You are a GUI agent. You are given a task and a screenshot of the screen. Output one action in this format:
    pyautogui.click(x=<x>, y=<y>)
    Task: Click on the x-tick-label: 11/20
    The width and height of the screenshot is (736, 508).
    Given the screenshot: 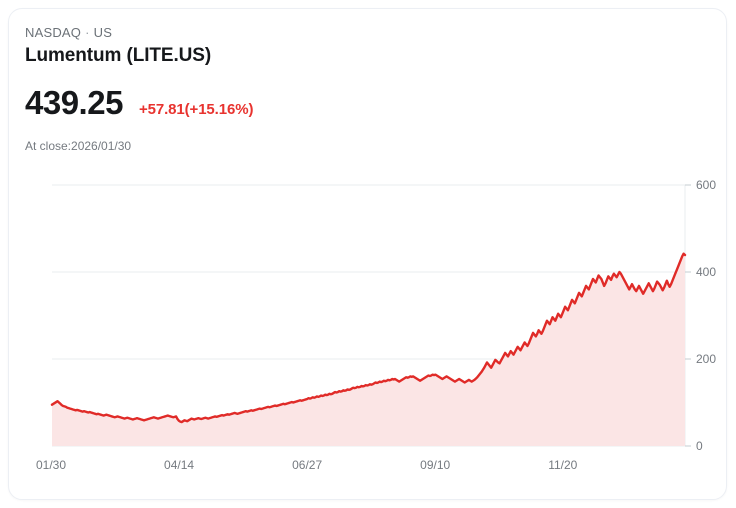 What is the action you would take?
    pyautogui.click(x=562, y=465)
    